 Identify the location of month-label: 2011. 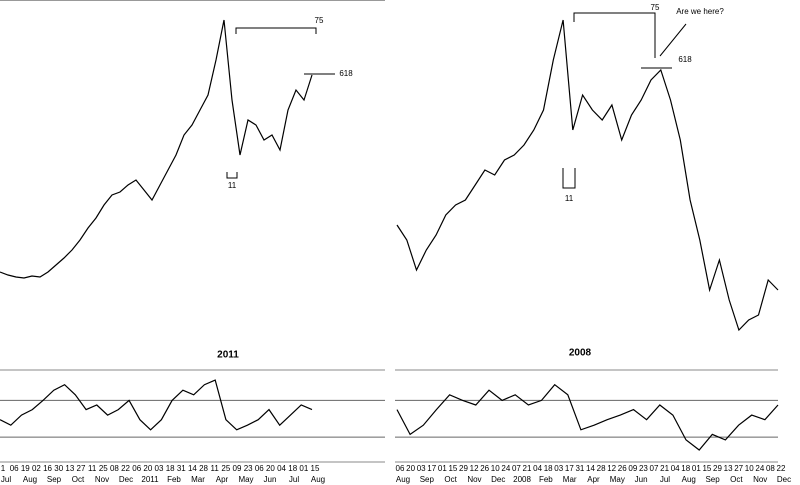
(150, 479).